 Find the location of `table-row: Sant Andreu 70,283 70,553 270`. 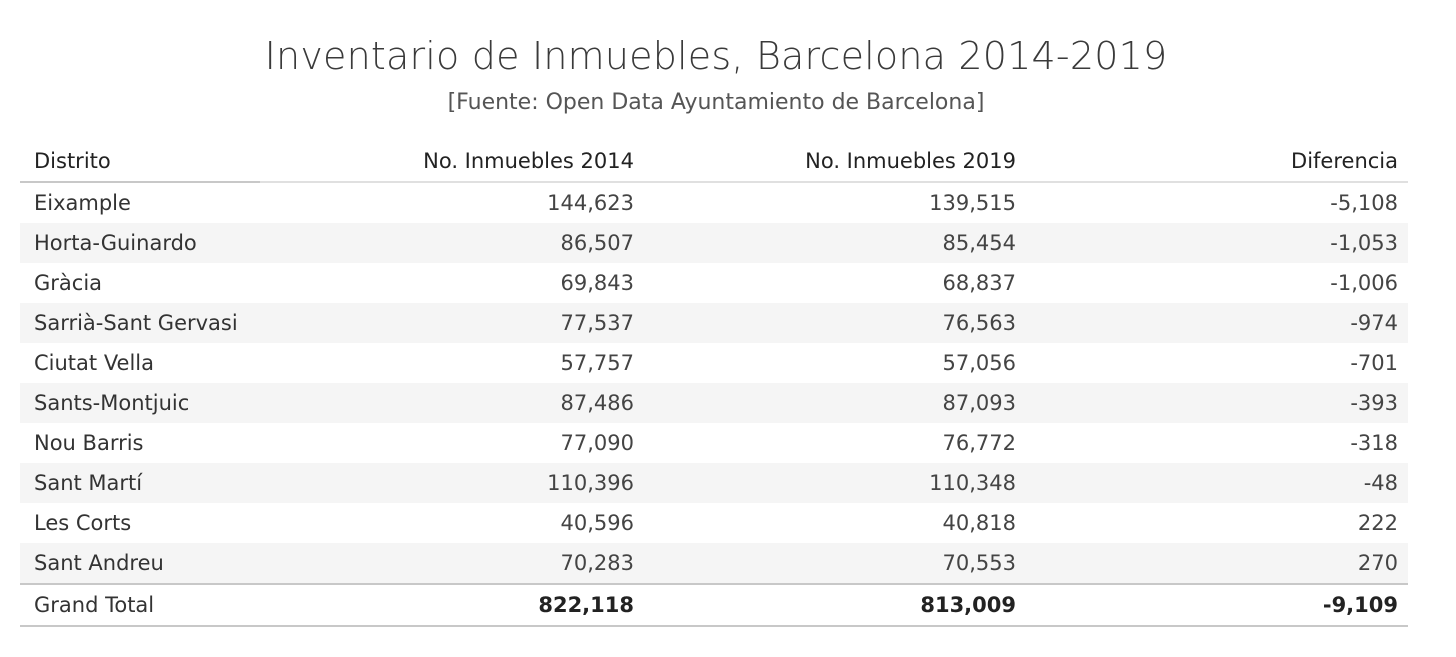

table-row: Sant Andreu 70,283 70,553 270 is located at coordinates (714, 563).